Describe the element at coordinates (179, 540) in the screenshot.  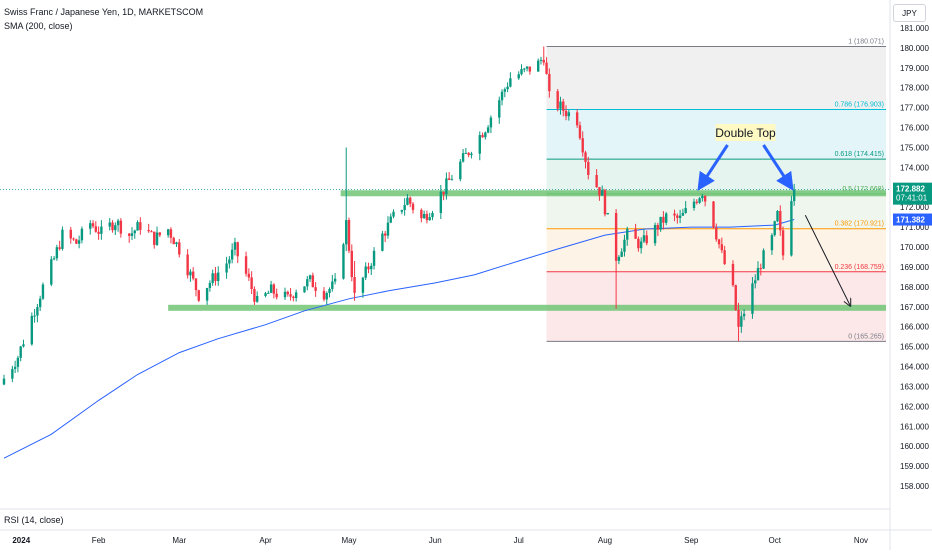
I see `time-tick-label: Mar` at that location.